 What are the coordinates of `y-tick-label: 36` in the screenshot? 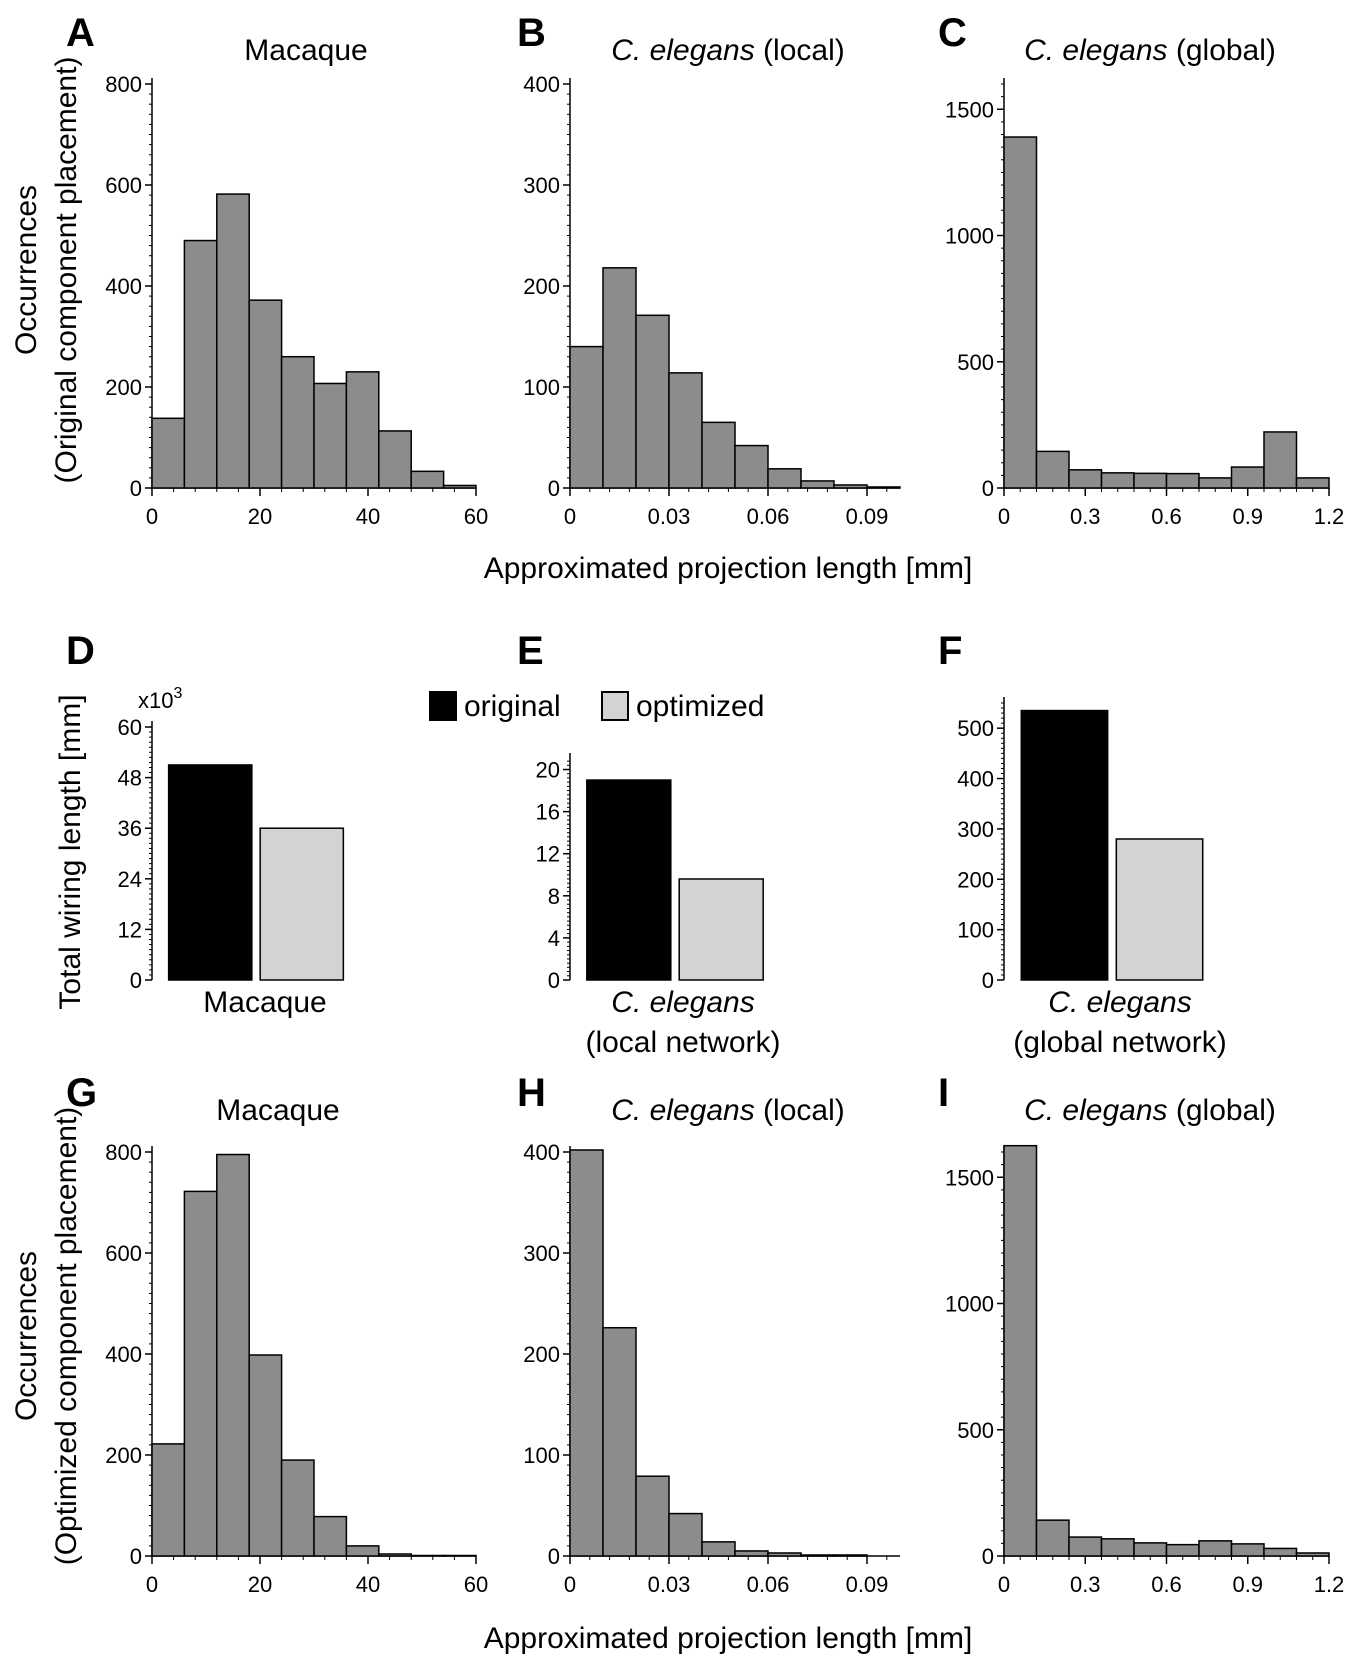 It's located at (130, 828).